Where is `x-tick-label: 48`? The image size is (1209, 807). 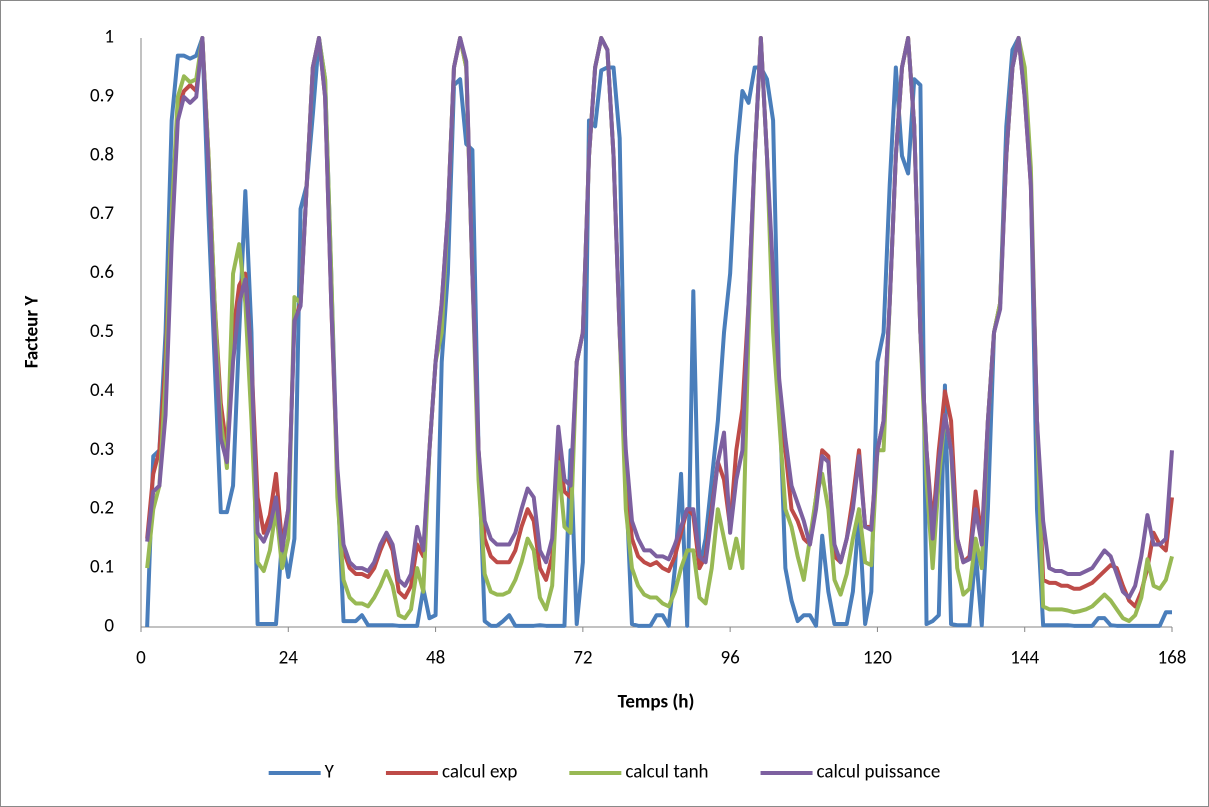
x-tick-label: 48 is located at coordinates (435, 658).